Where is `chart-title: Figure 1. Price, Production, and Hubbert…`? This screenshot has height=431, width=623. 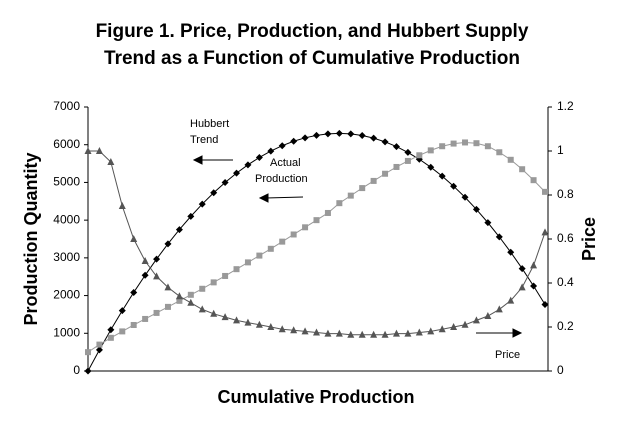 chart-title: Figure 1. Price, Production, and Hubbert… is located at coordinates (312, 31).